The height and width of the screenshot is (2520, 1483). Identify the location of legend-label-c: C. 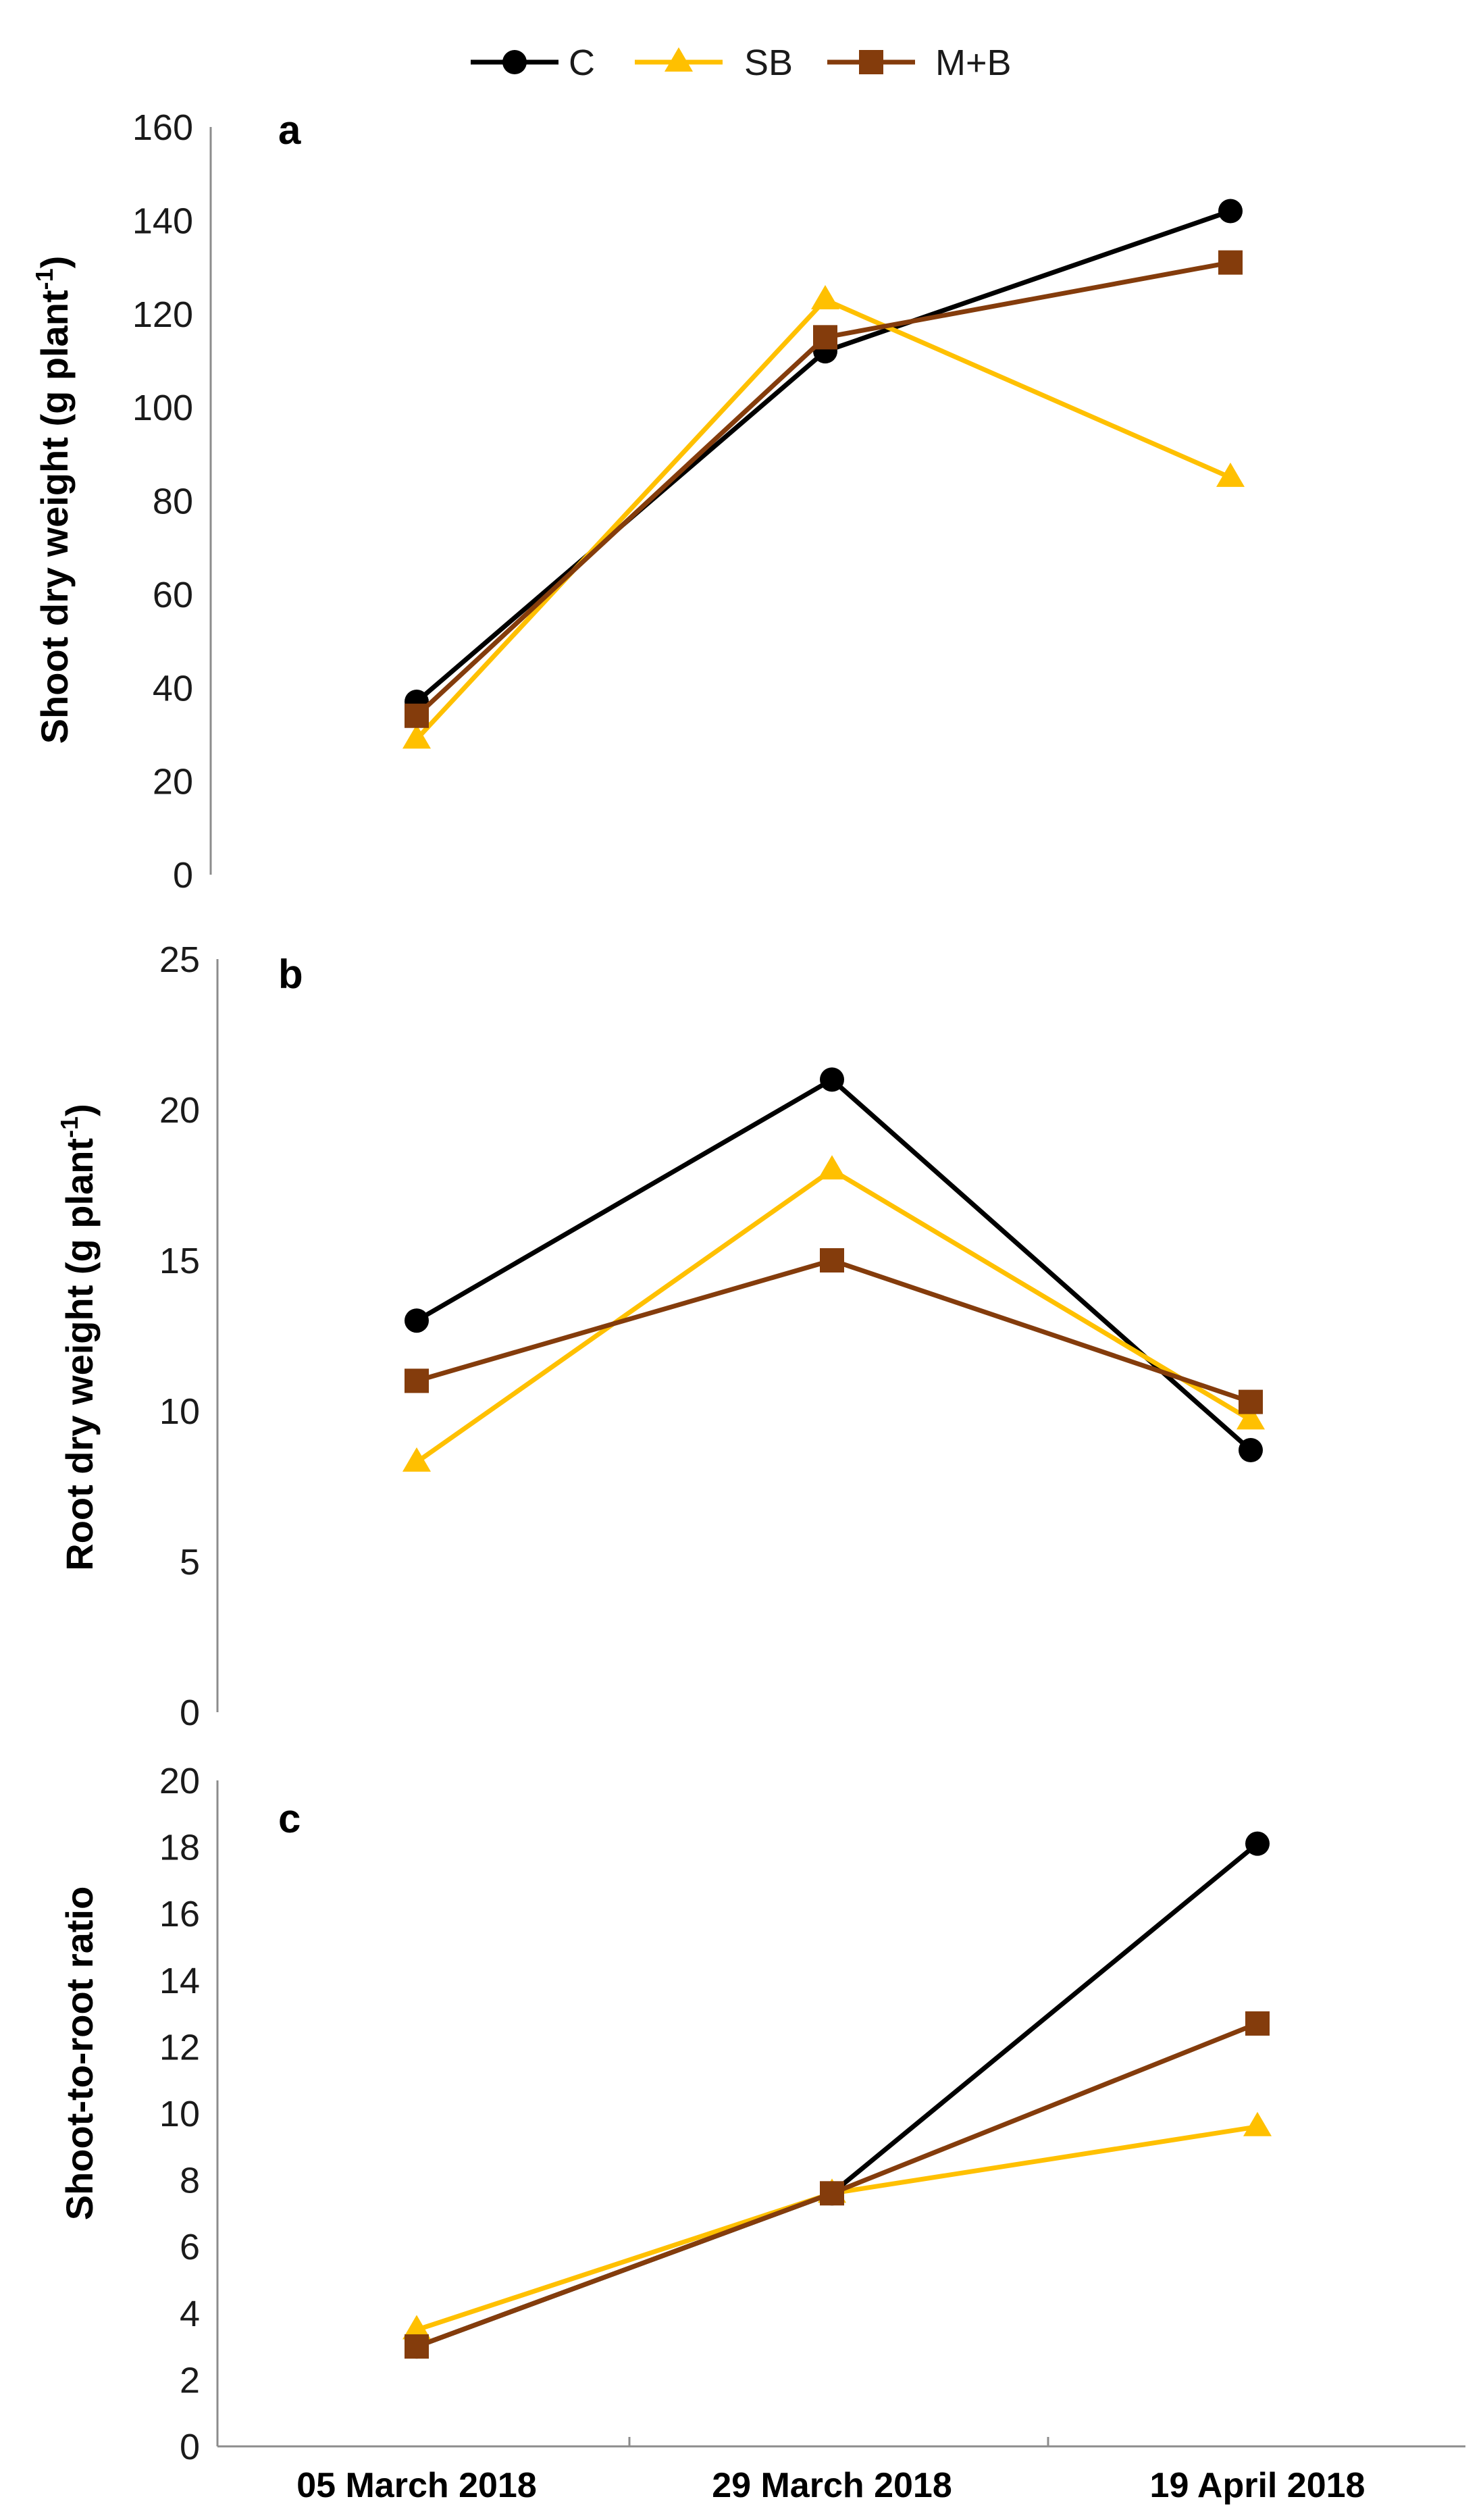
(582, 63).